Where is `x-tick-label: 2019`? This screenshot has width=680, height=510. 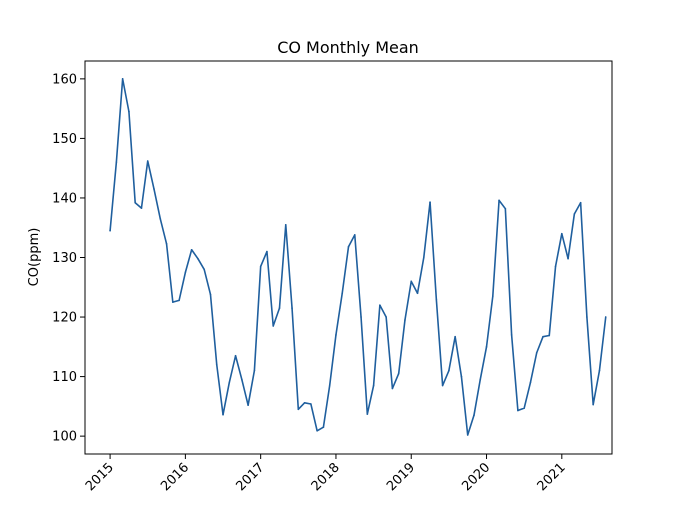 x-tick-label: 2019 is located at coordinates (401, 477).